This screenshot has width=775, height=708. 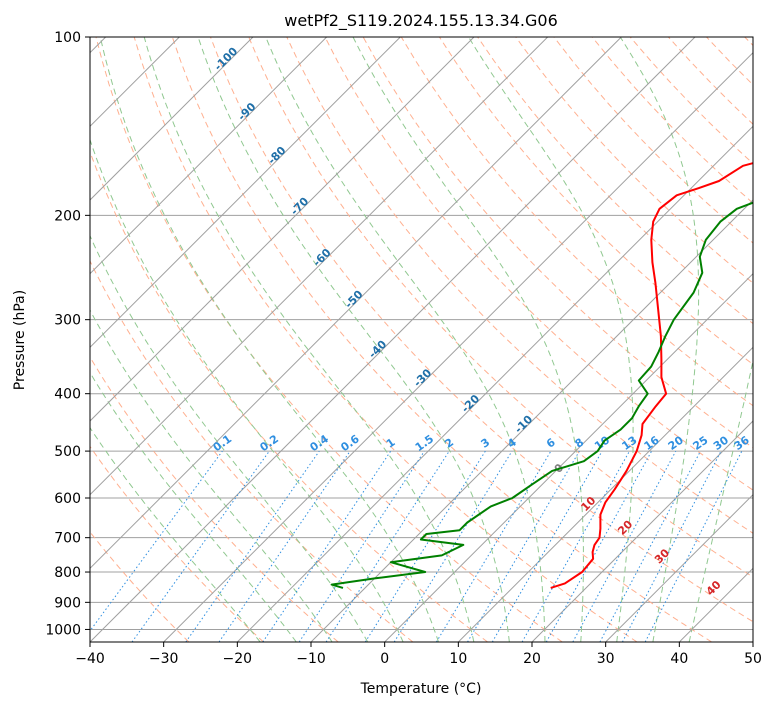 What do you see at coordinates (606, 659) in the screenshot?
I see `x-tick-label: 30` at bounding box center [606, 659].